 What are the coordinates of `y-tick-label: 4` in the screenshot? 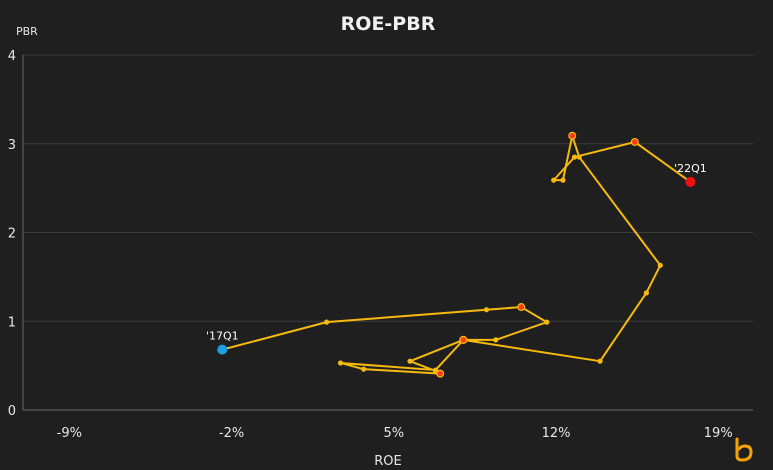 It's located at (12, 56).